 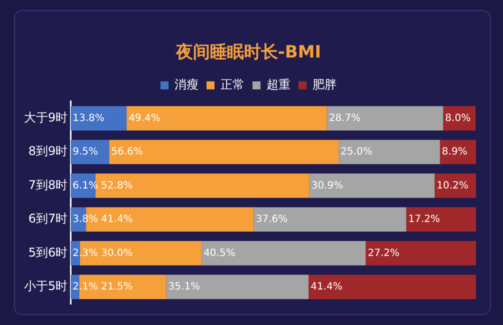 I want to click on y-tick-label: 5到6时, so click(x=48, y=252).